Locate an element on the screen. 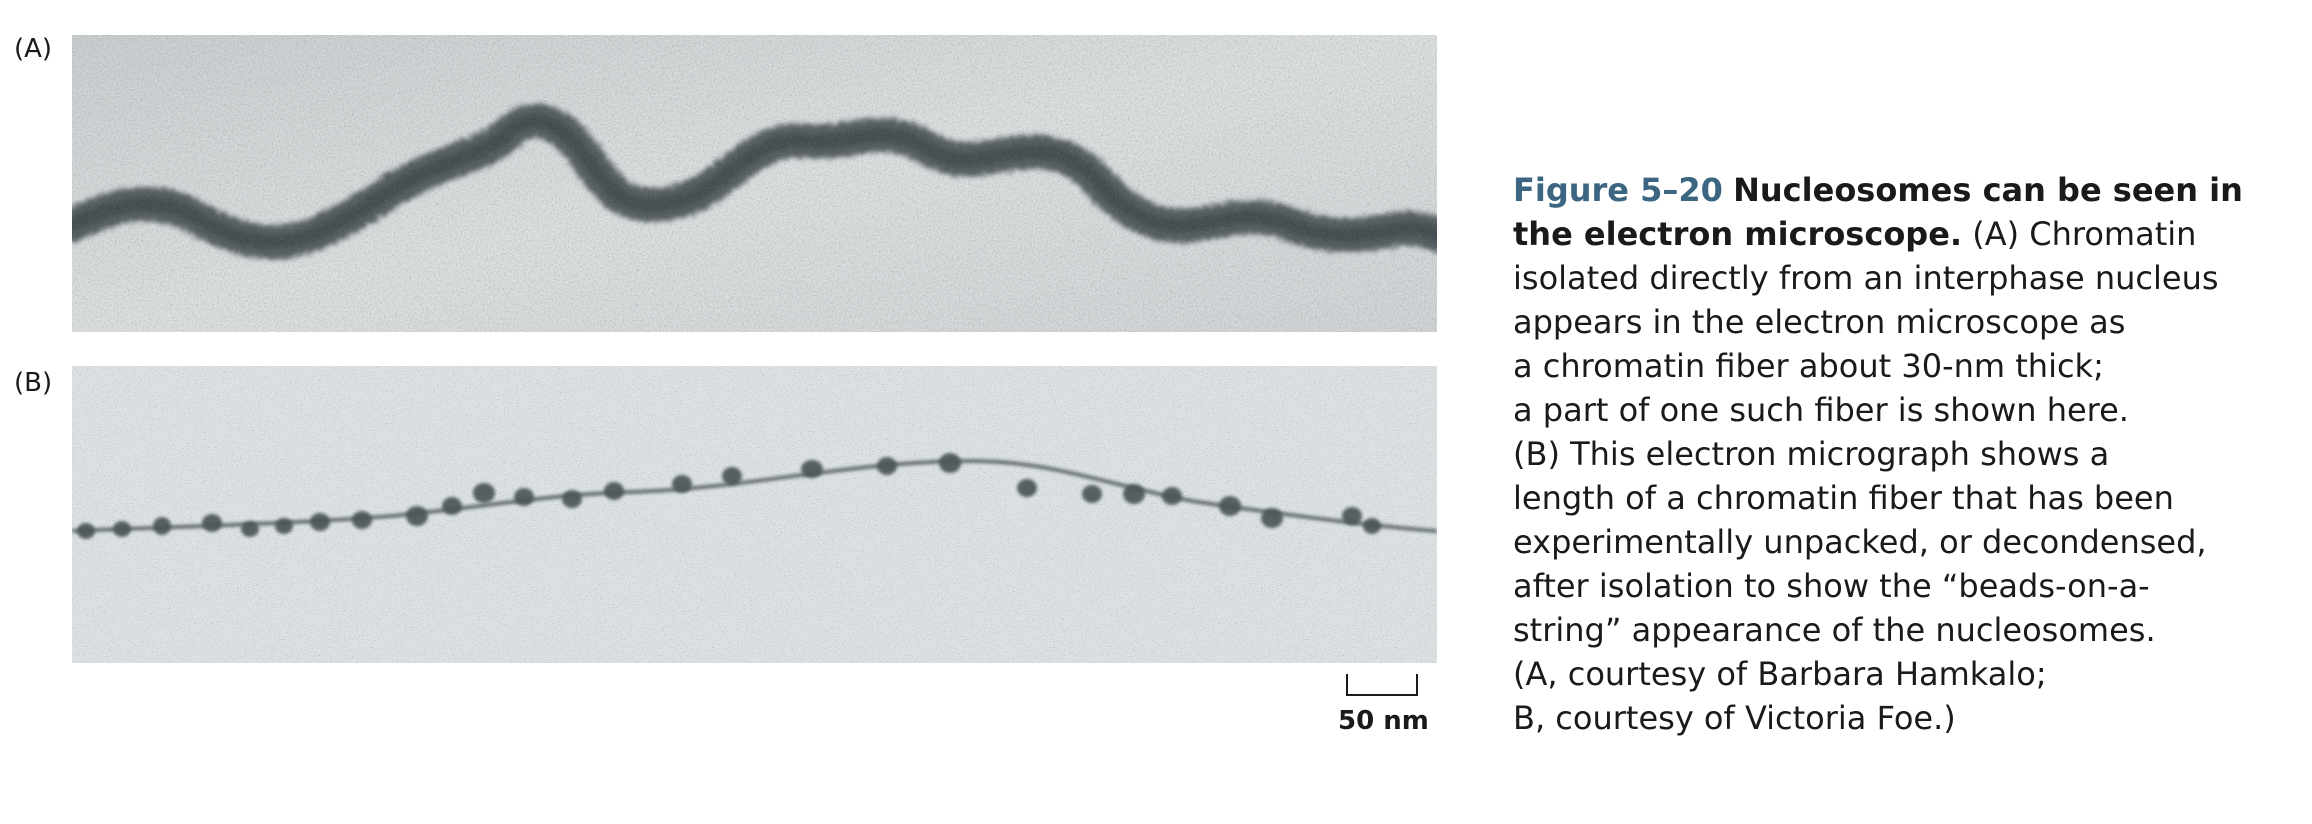 Image resolution: width=2312 pixels, height=824 pixels. scale-bar-line is located at coordinates (1382, 685).